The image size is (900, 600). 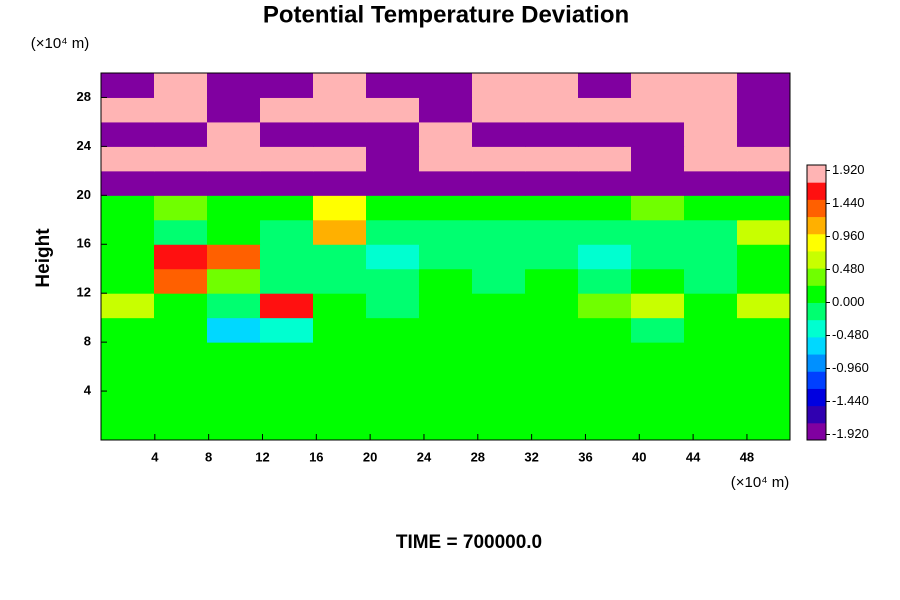 What do you see at coordinates (84, 194) in the screenshot?
I see `y-tick-label: 20` at bounding box center [84, 194].